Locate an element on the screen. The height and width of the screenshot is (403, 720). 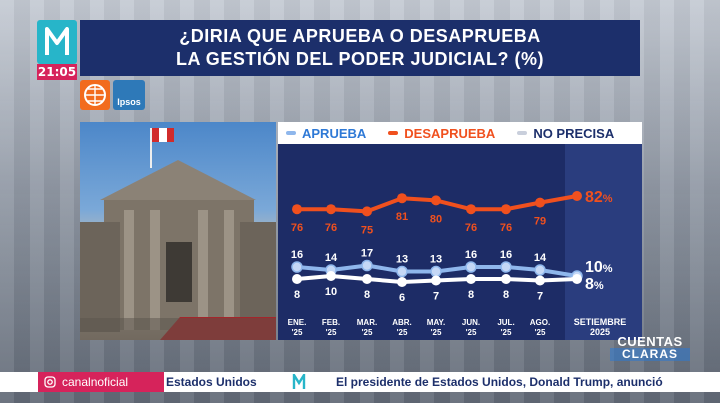
social-handle: canalnoficial is located at coordinates (101, 382).